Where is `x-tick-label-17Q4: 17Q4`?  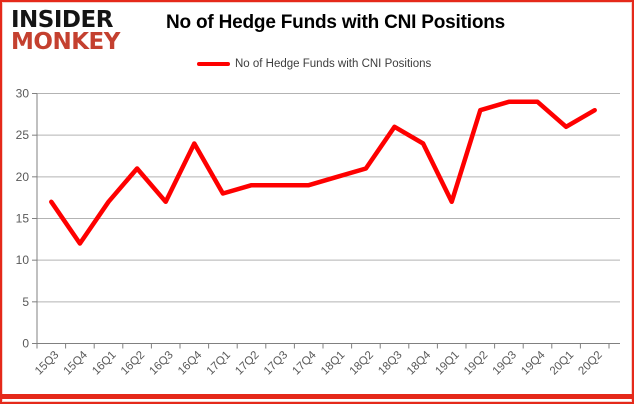
x-tick-label-17Q4: 17Q4 is located at coordinates (304, 363).